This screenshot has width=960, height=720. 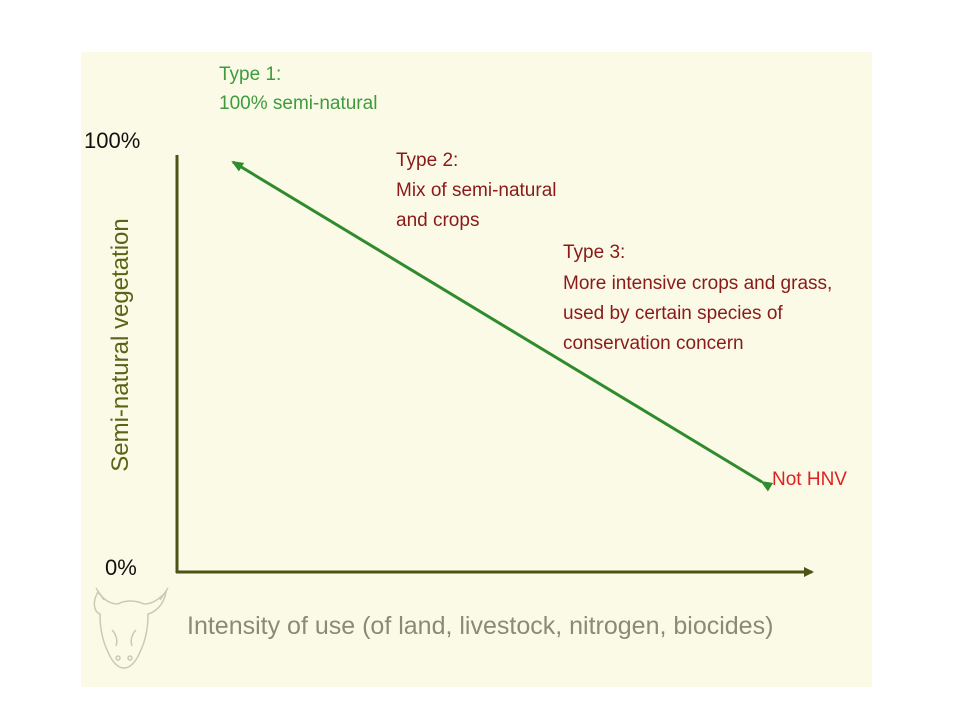 What do you see at coordinates (121, 567) in the screenshot?
I see `y-min-label: 0%` at bounding box center [121, 567].